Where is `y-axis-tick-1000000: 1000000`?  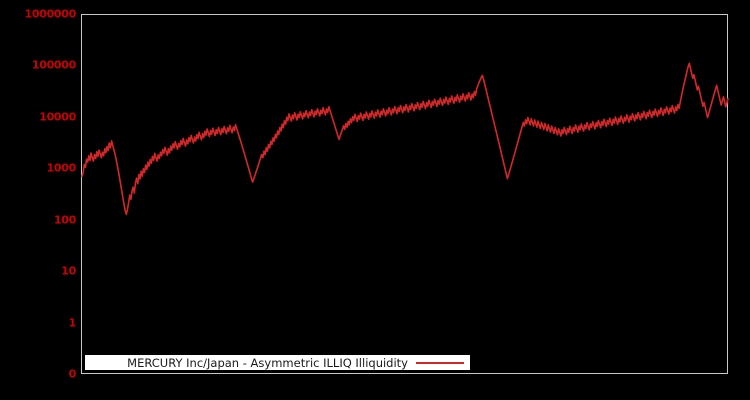
y-axis-tick-1000000: 1000000 is located at coordinates (50, 14).